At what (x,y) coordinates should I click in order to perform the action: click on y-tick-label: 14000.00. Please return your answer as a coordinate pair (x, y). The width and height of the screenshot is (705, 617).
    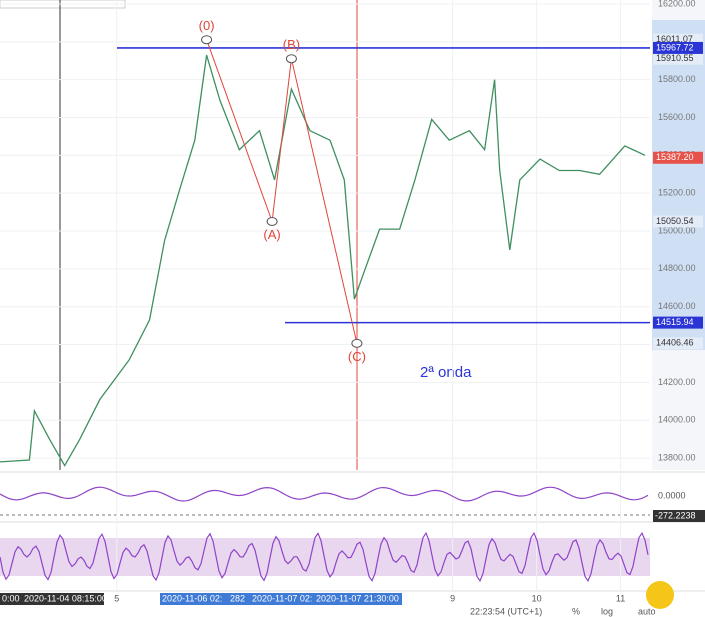
    Looking at the image, I should click on (677, 420).